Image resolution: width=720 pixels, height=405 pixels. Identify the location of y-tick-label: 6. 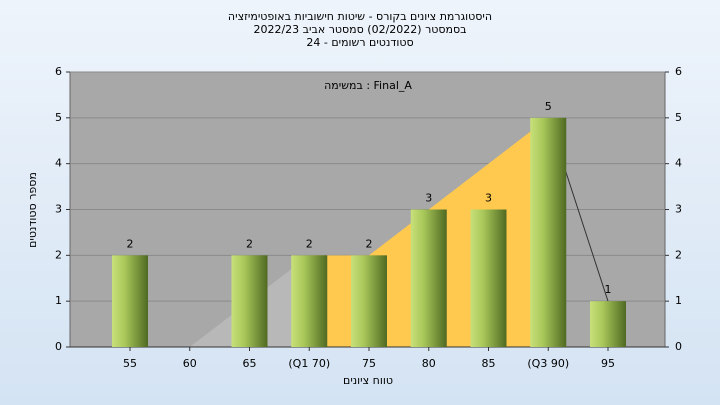
(58, 71).